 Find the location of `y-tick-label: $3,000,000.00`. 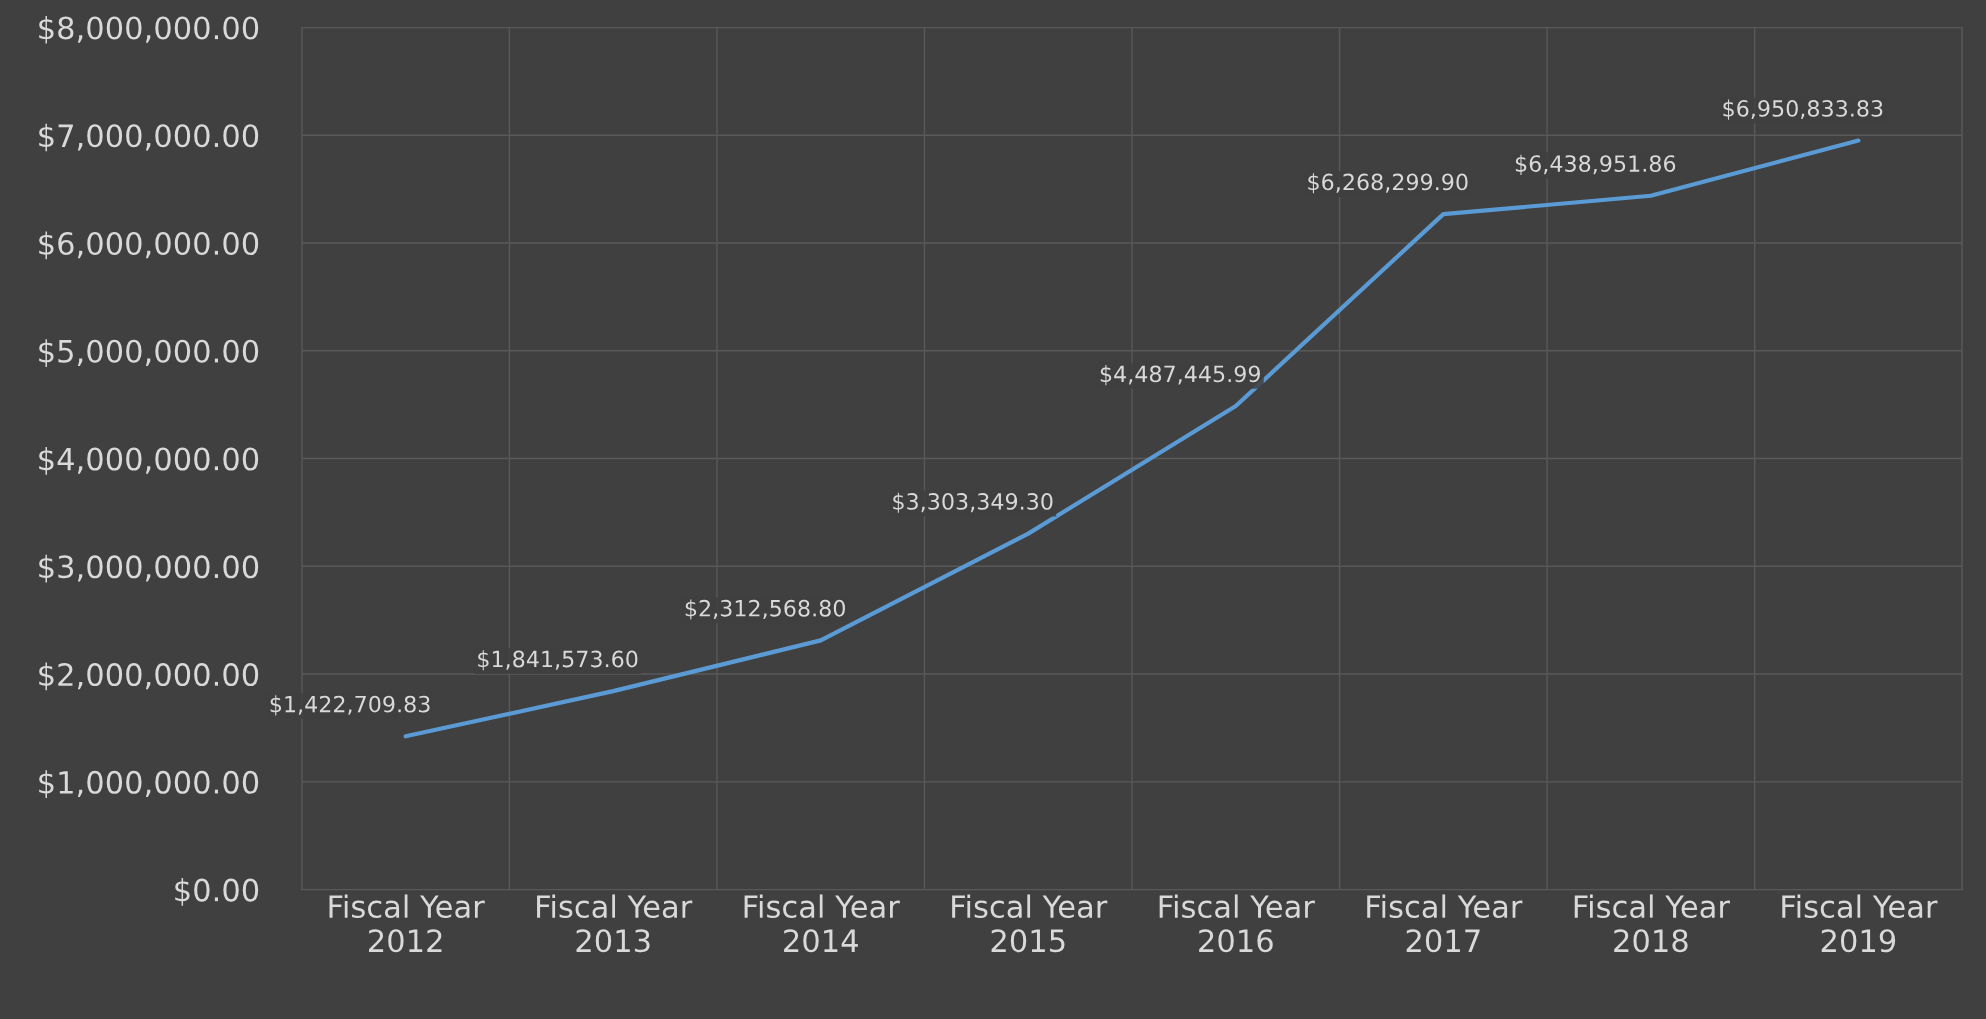

y-tick-label: $3,000,000.00 is located at coordinates (149, 568).